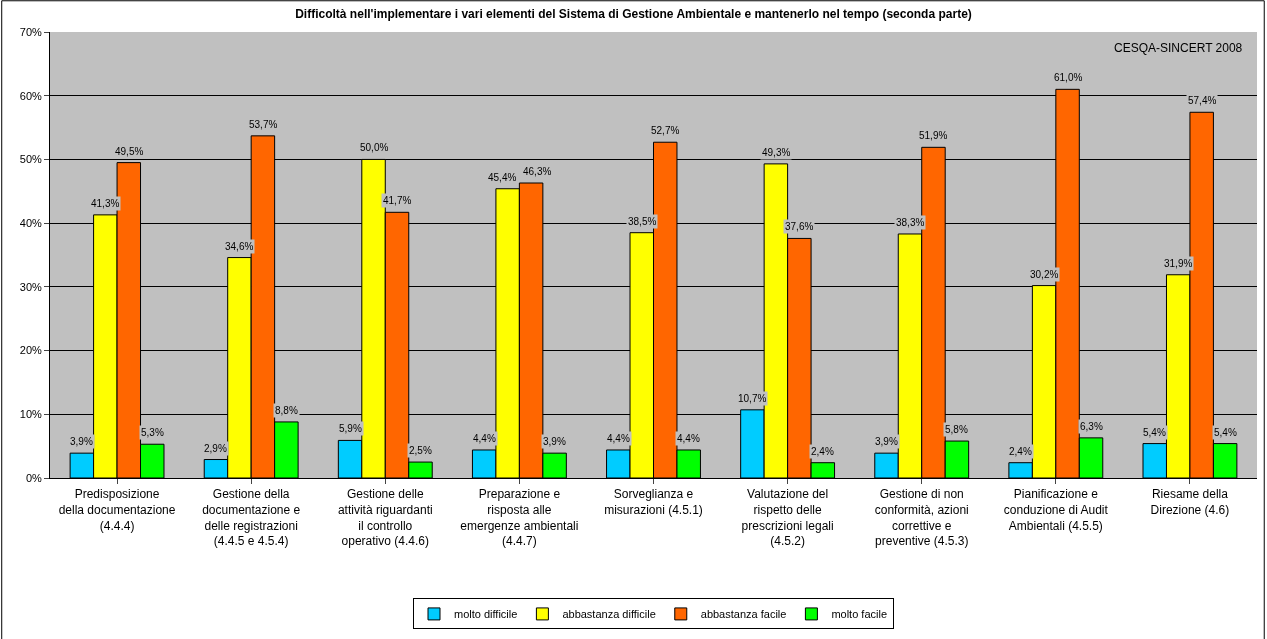 The image size is (1267, 639). I want to click on legend-label: molto facile, so click(859, 614).